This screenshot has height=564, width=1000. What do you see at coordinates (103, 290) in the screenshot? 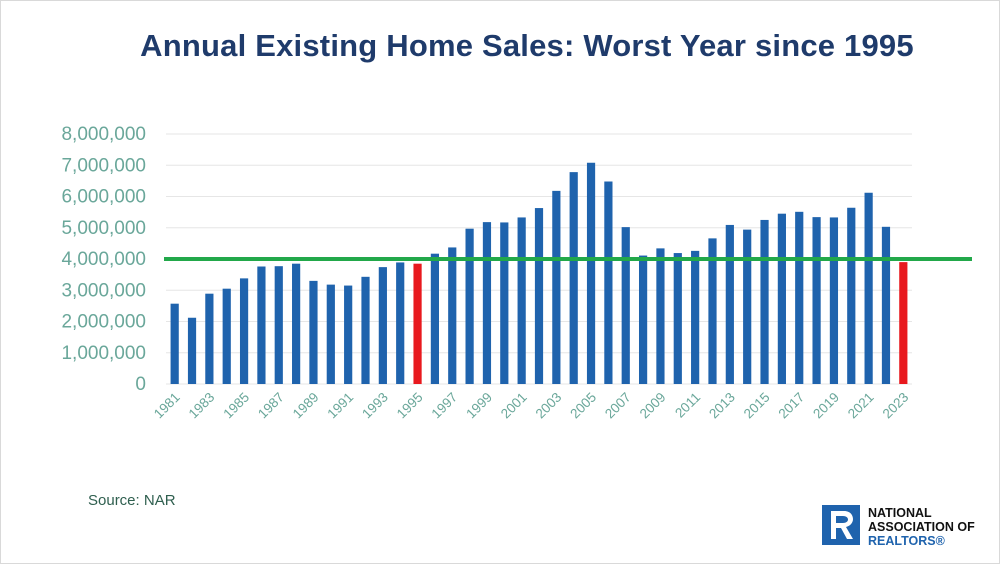
I see `y-tick-label: 3,000,000` at bounding box center [103, 290].